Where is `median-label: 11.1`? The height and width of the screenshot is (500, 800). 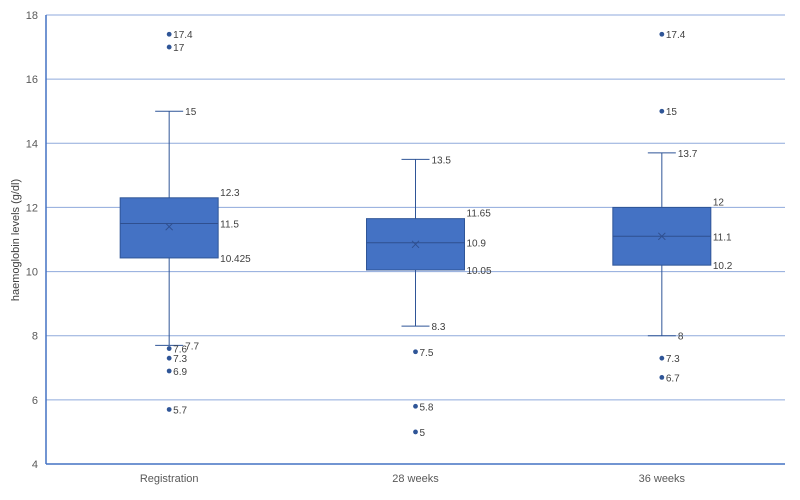
median-label: 11.1 is located at coordinates (722, 237).